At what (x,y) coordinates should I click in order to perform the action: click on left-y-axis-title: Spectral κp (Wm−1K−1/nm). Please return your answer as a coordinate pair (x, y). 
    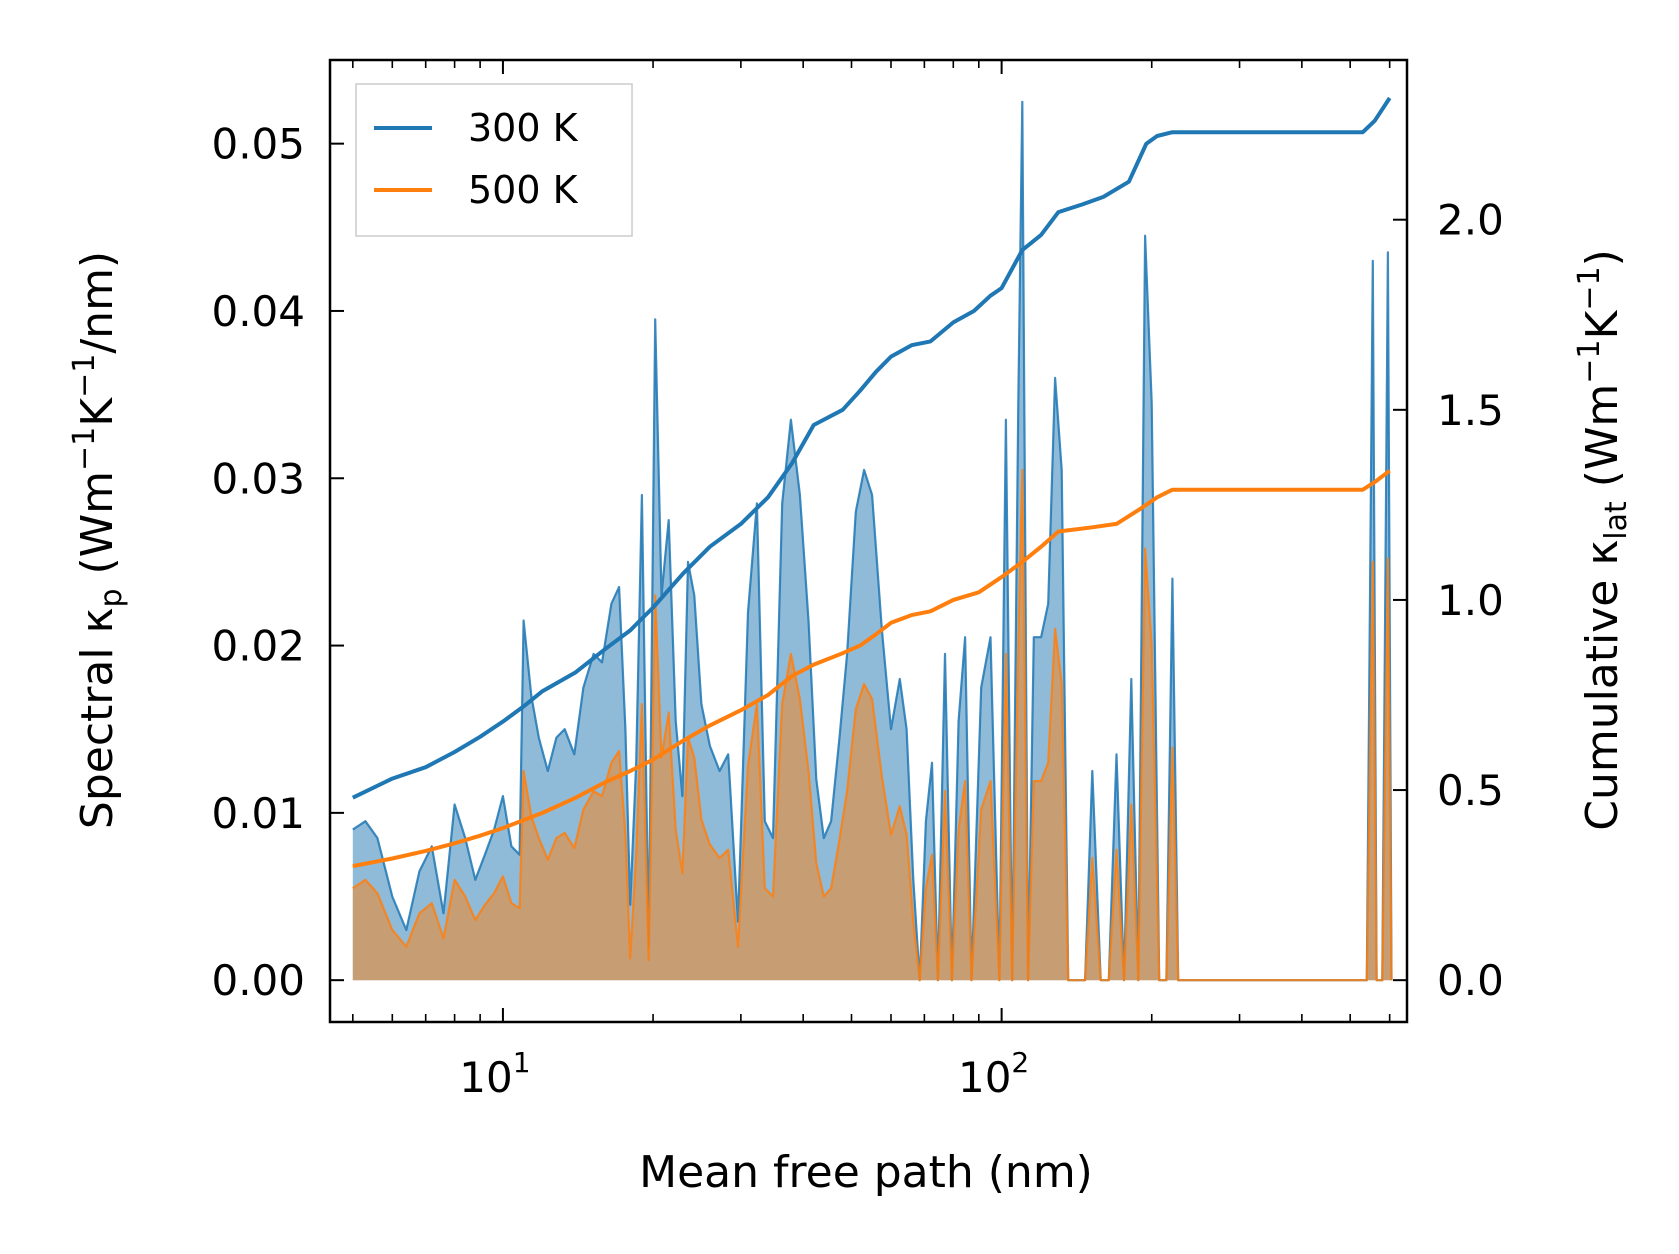
    Looking at the image, I should click on (98, 540).